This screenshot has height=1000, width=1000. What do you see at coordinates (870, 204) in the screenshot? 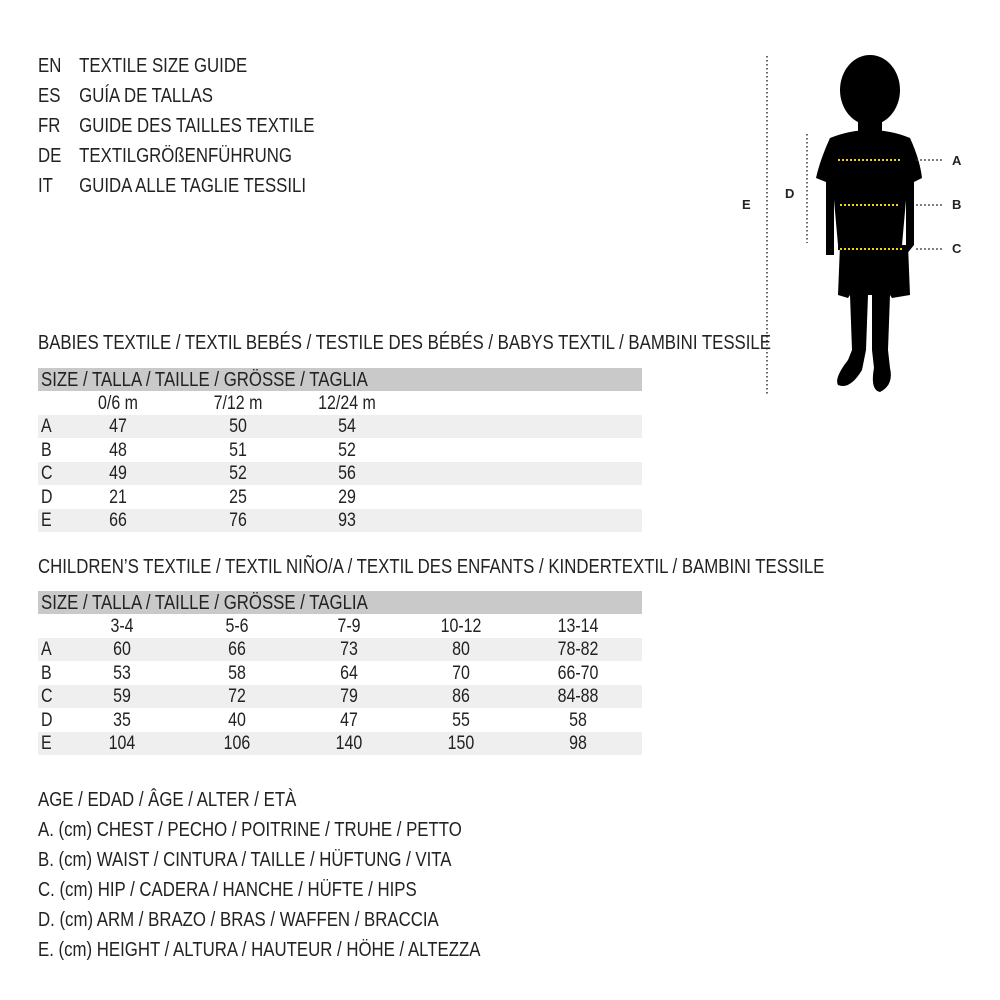
I see `measure-lines` at bounding box center [870, 204].